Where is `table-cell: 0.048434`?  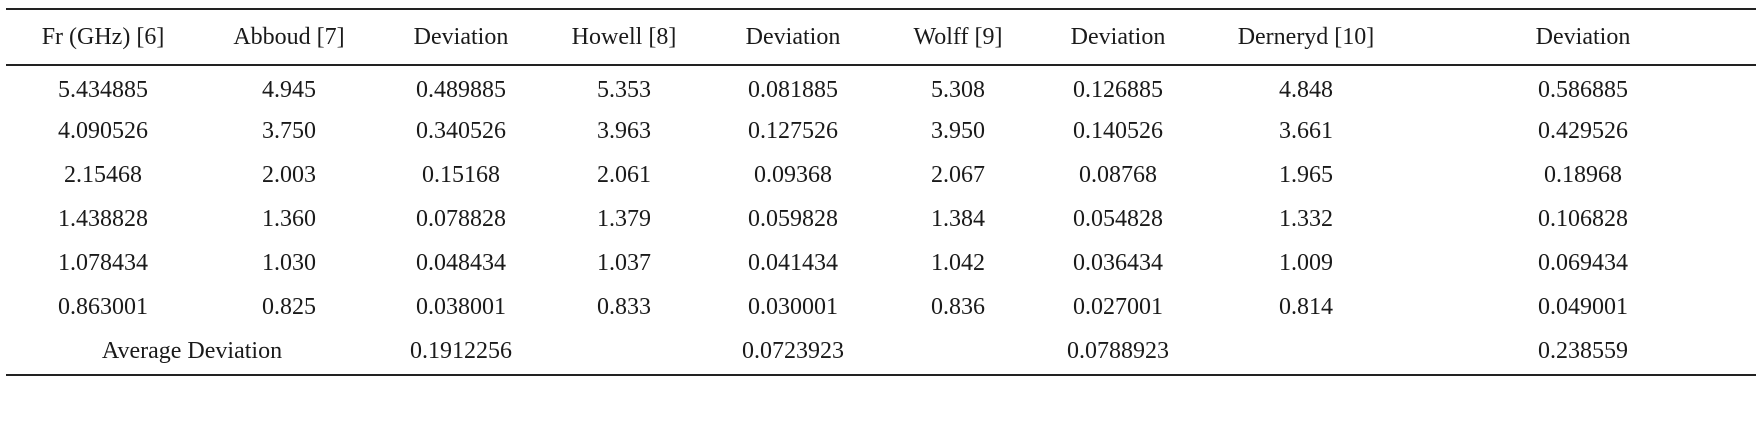 table-cell: 0.048434 is located at coordinates (461, 262).